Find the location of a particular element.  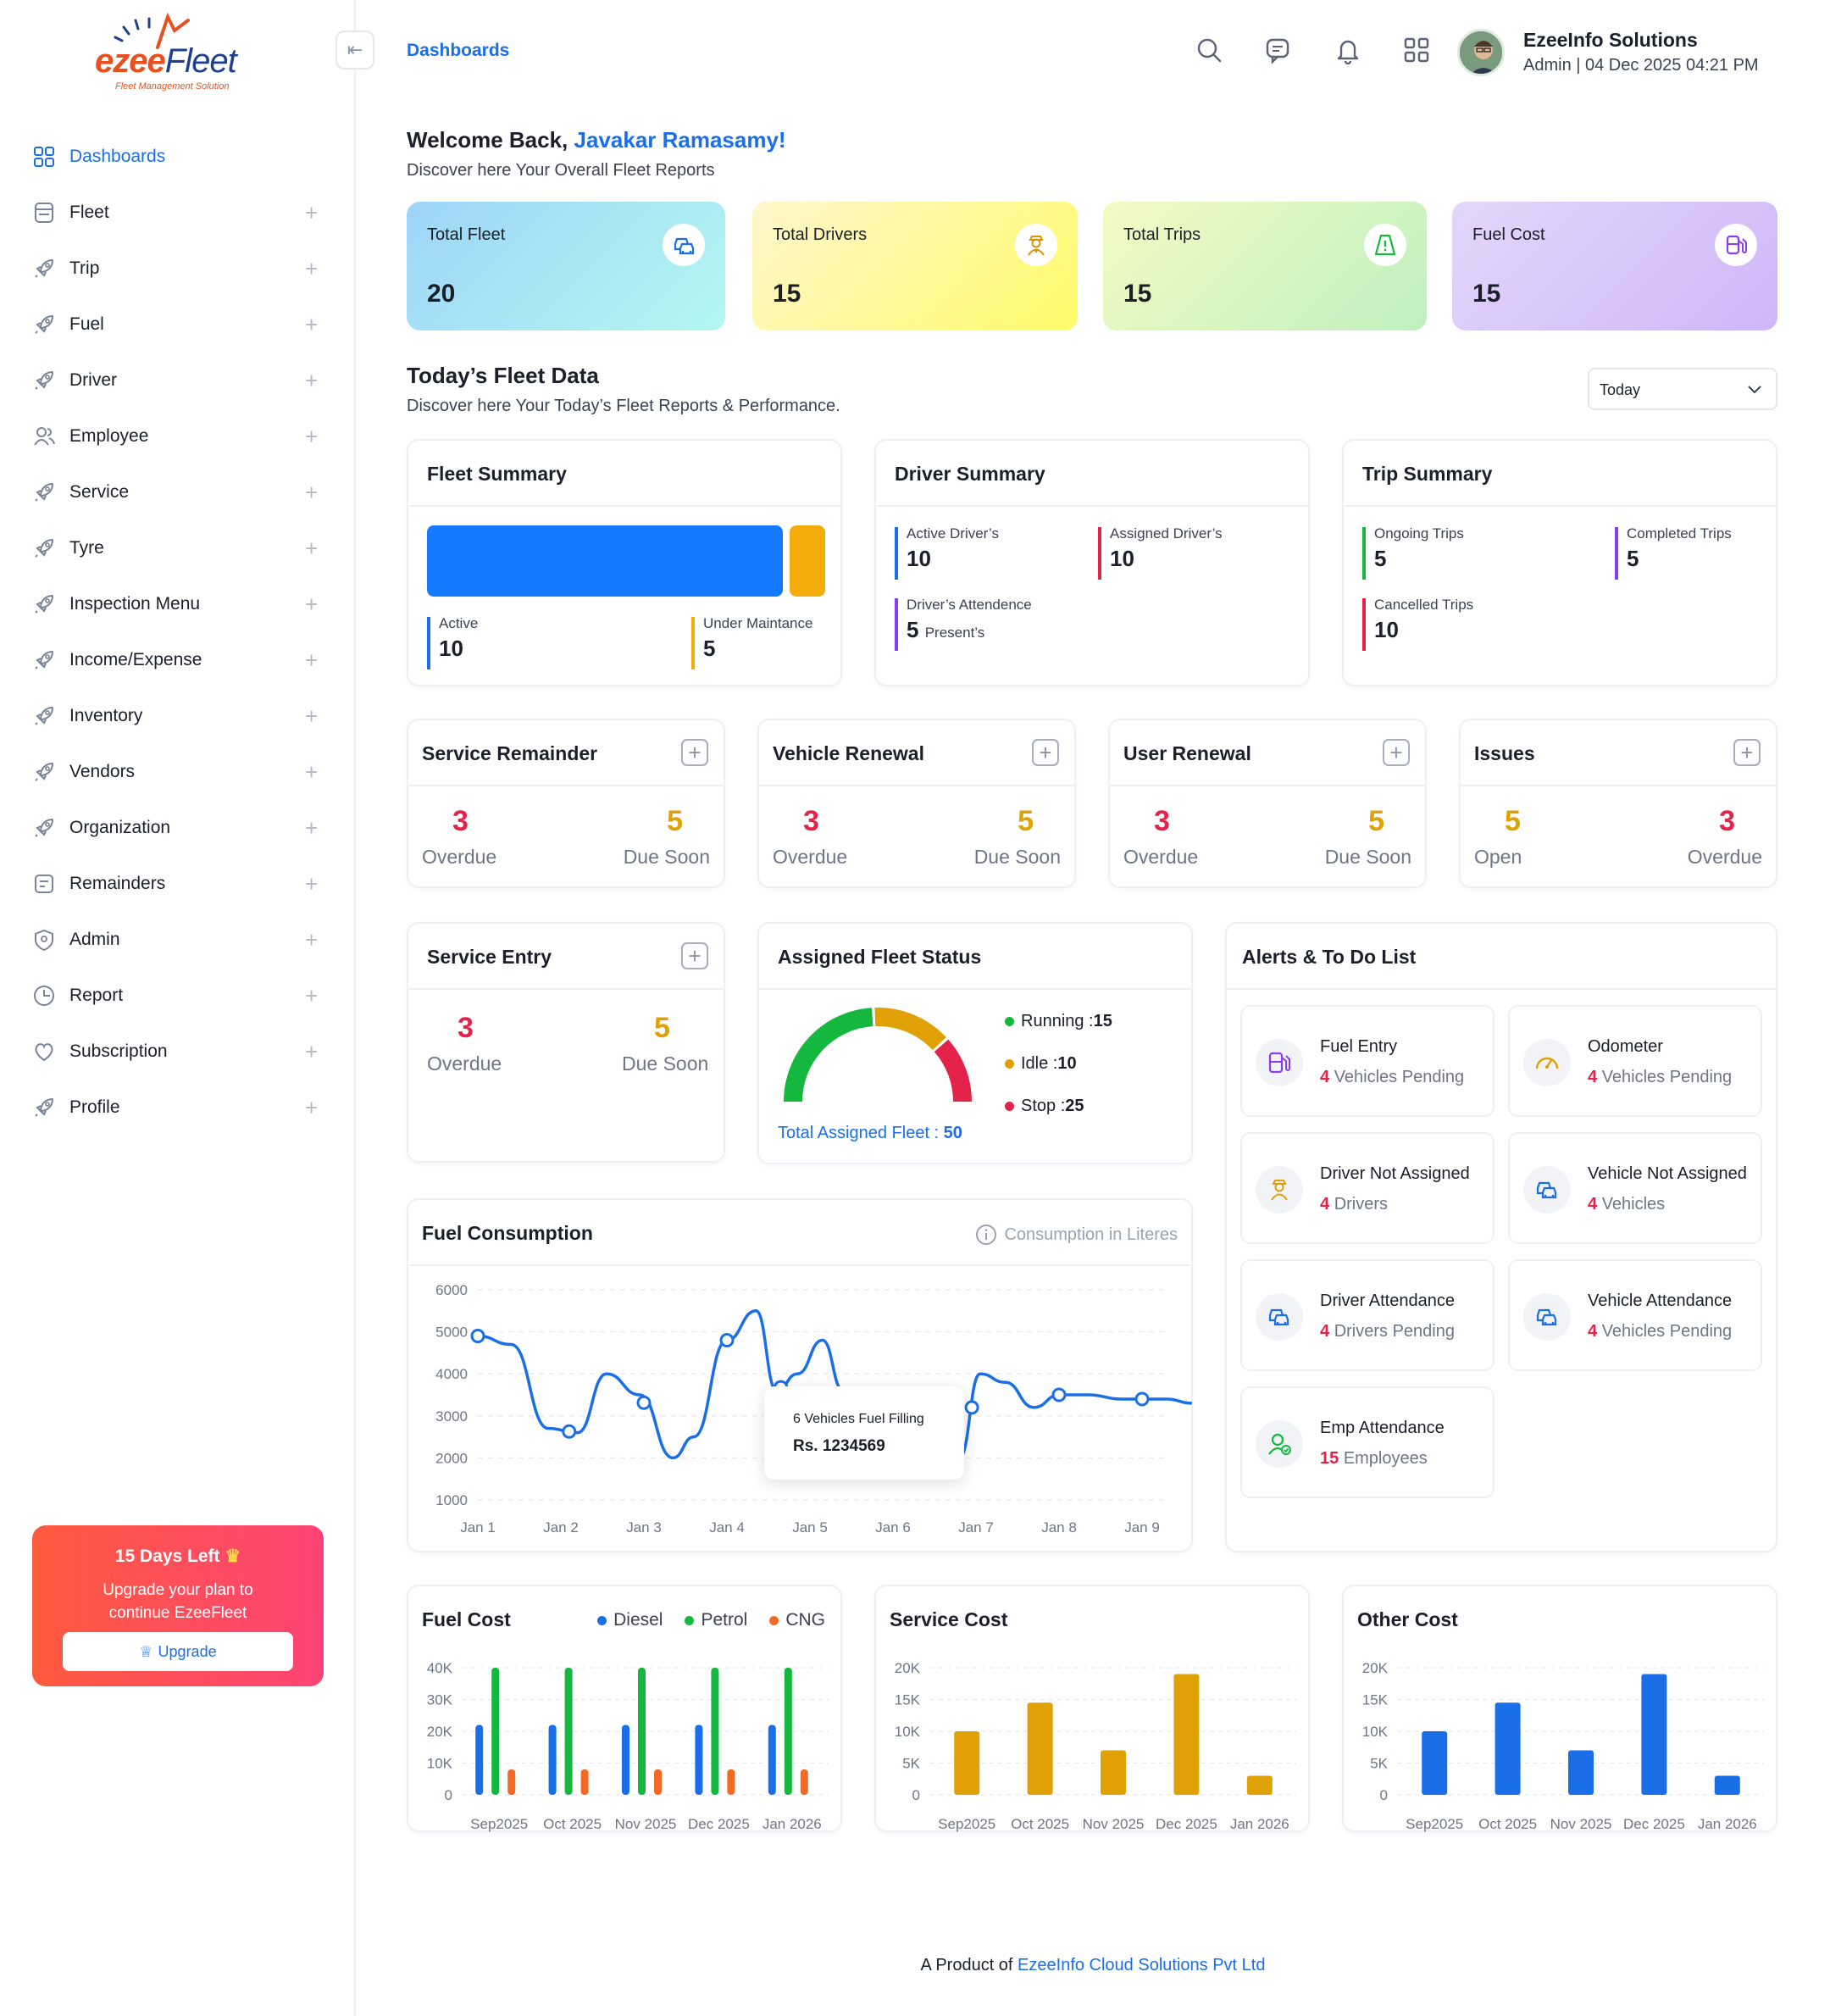

alert-driver-attendance: Driver Attendance 4 Drivers Pending is located at coordinates (1367, 1315).